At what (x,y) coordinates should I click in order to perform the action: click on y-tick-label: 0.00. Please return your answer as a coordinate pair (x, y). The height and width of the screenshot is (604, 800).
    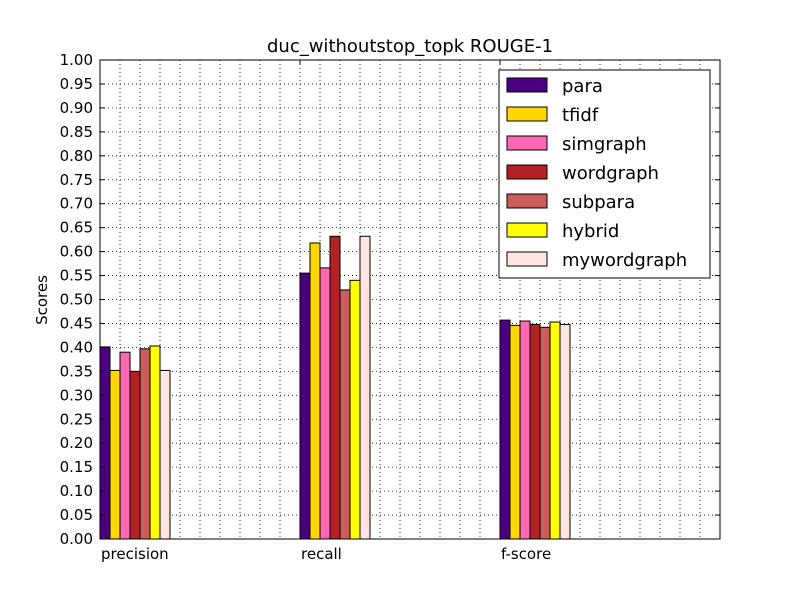
    Looking at the image, I should click on (76, 539).